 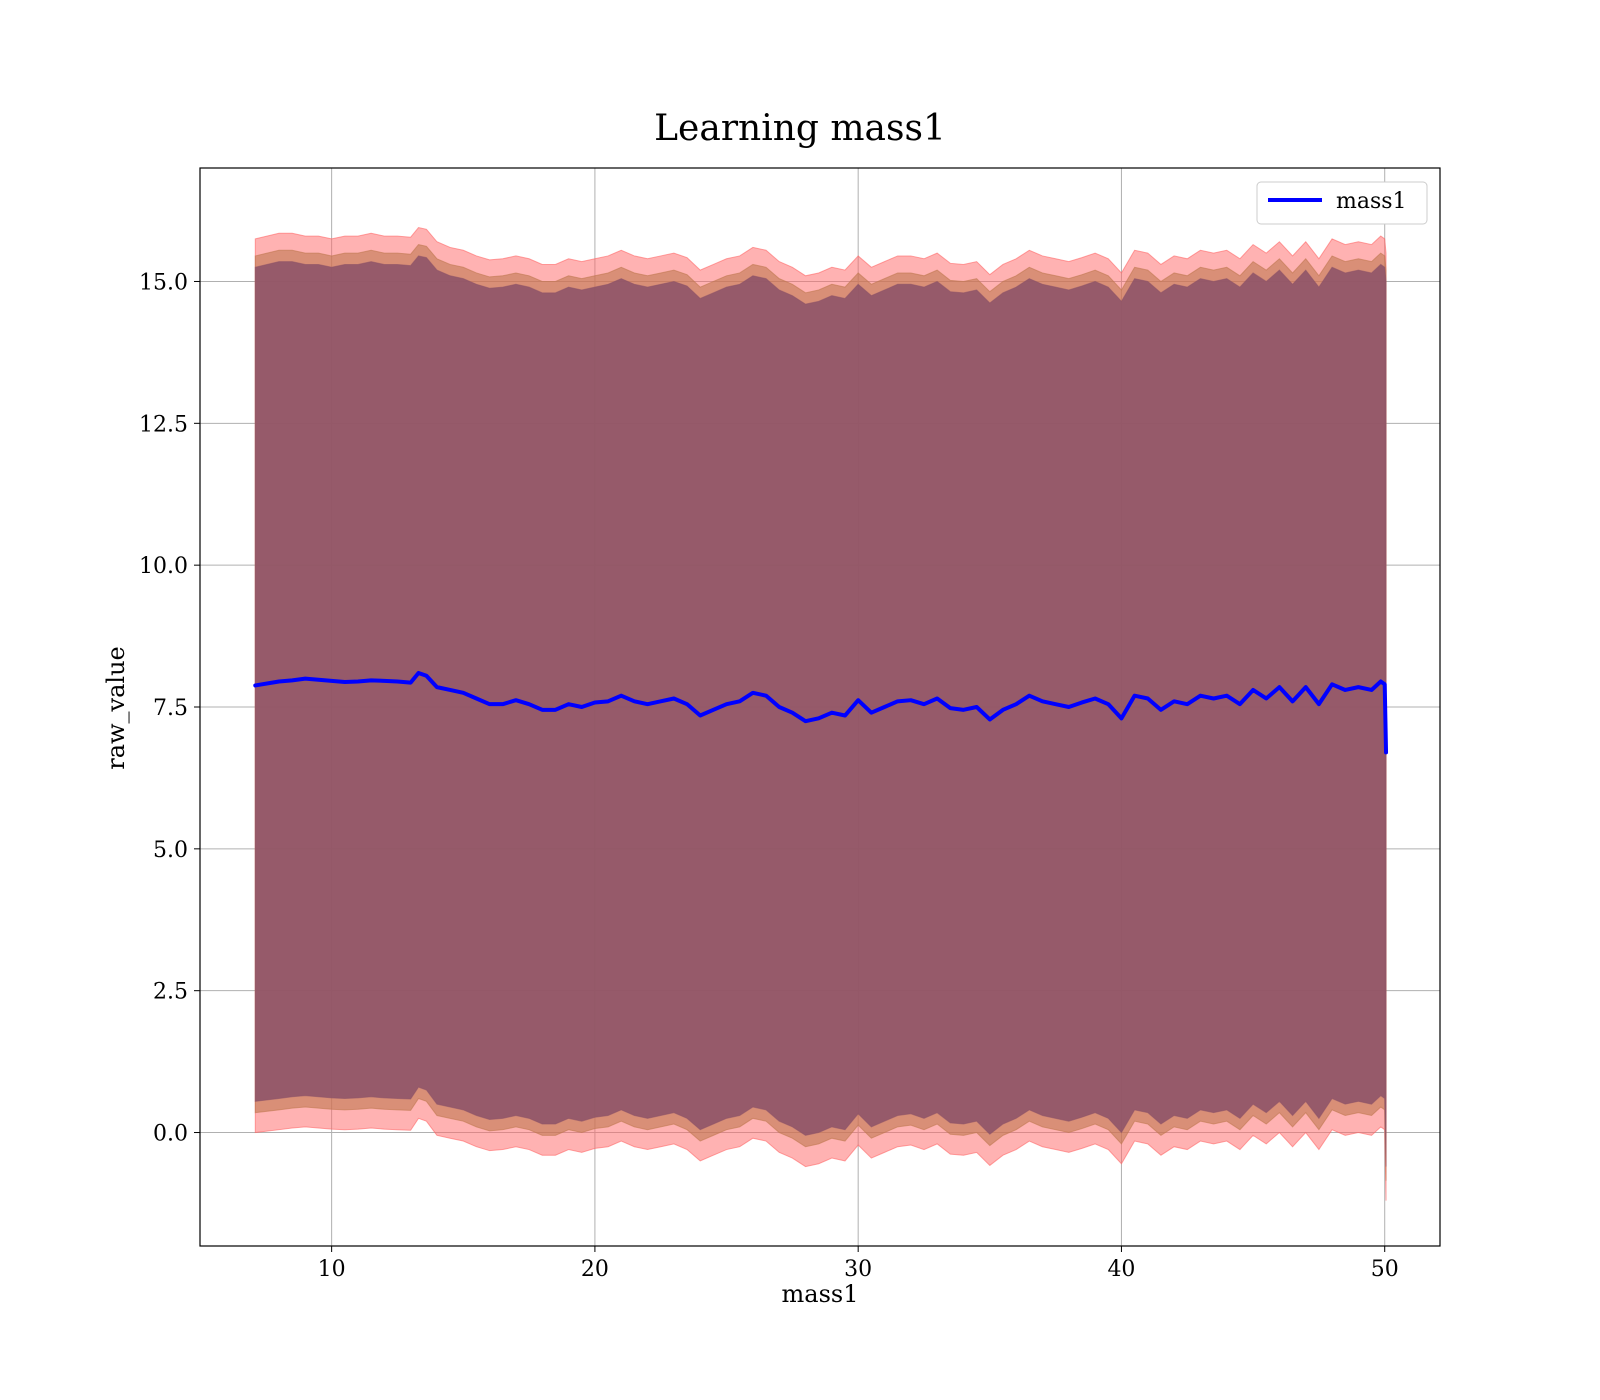 What do you see at coordinates (858, 1269) in the screenshot?
I see `x-tick-label: 30` at bounding box center [858, 1269].